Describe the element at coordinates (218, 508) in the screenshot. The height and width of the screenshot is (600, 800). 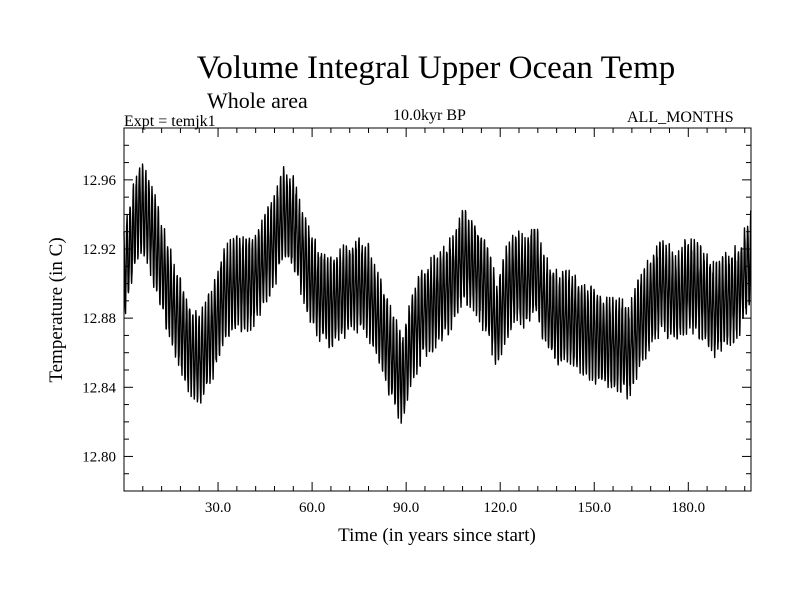
I see `x-tick-label: 30.0` at that location.